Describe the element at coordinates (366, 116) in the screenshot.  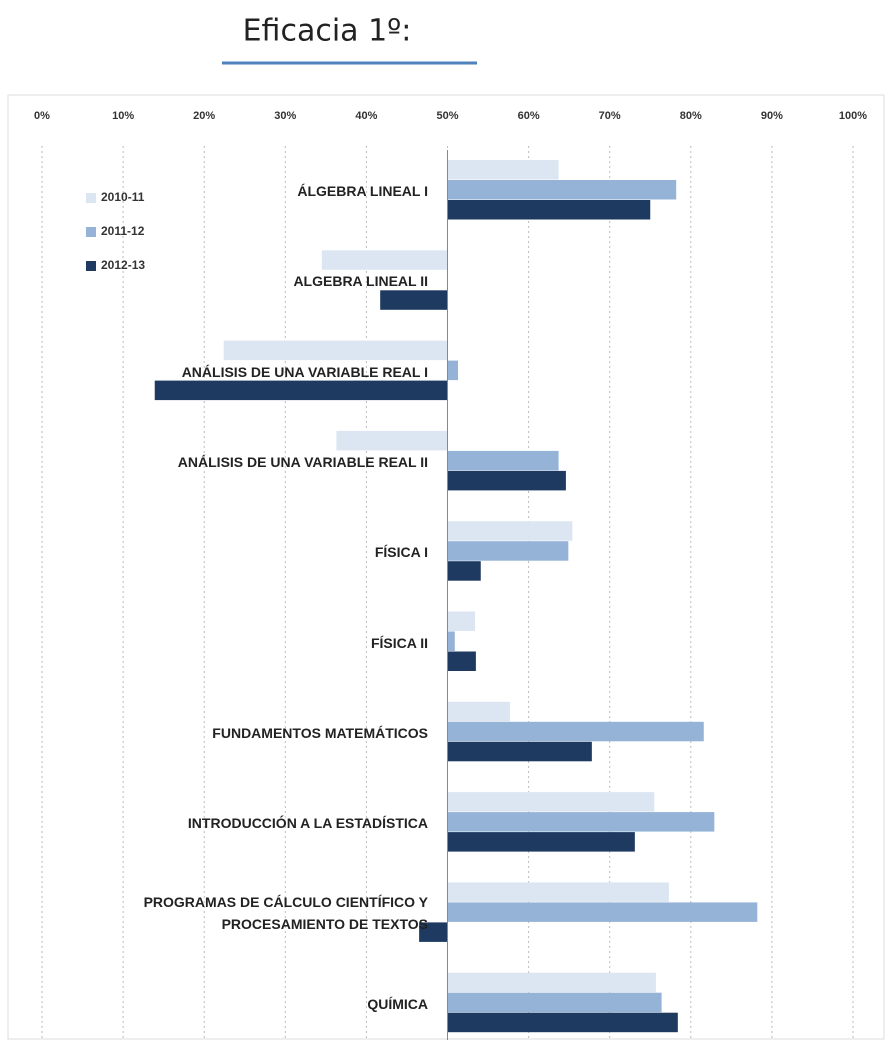
I see `x-tick-label: 40%` at that location.